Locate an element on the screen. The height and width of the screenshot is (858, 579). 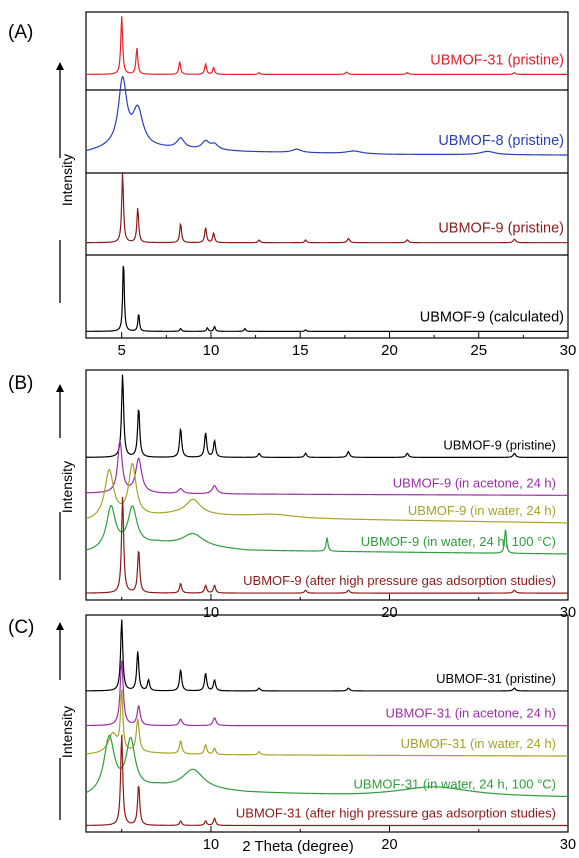
series-label: UBMOF-31 (in acetone, 24 h) is located at coordinates (470, 713).